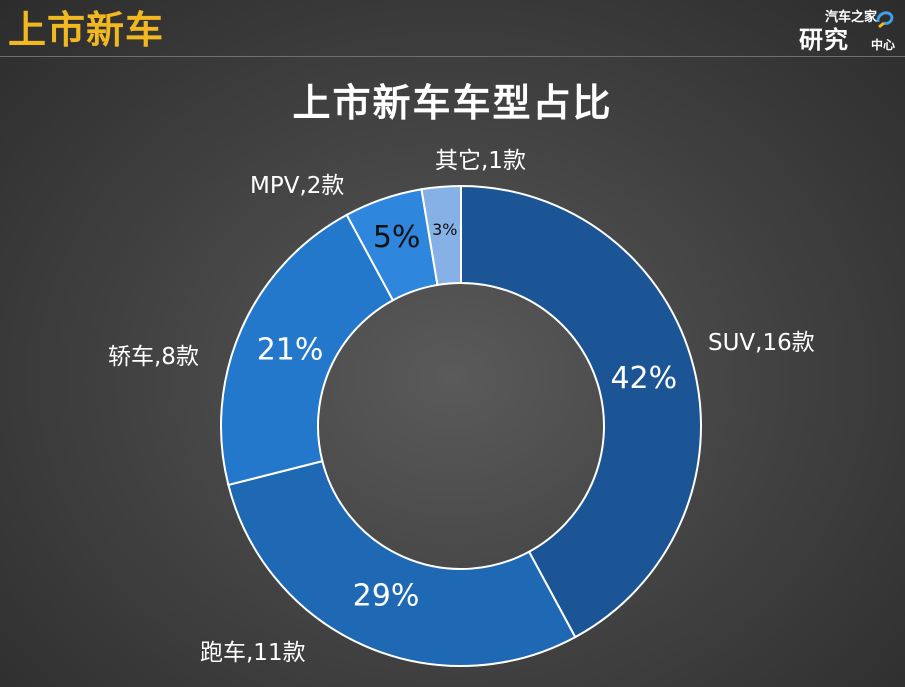 The height and width of the screenshot is (687, 905). What do you see at coordinates (444, 229) in the screenshot?
I see `percent-label: 3%` at bounding box center [444, 229].